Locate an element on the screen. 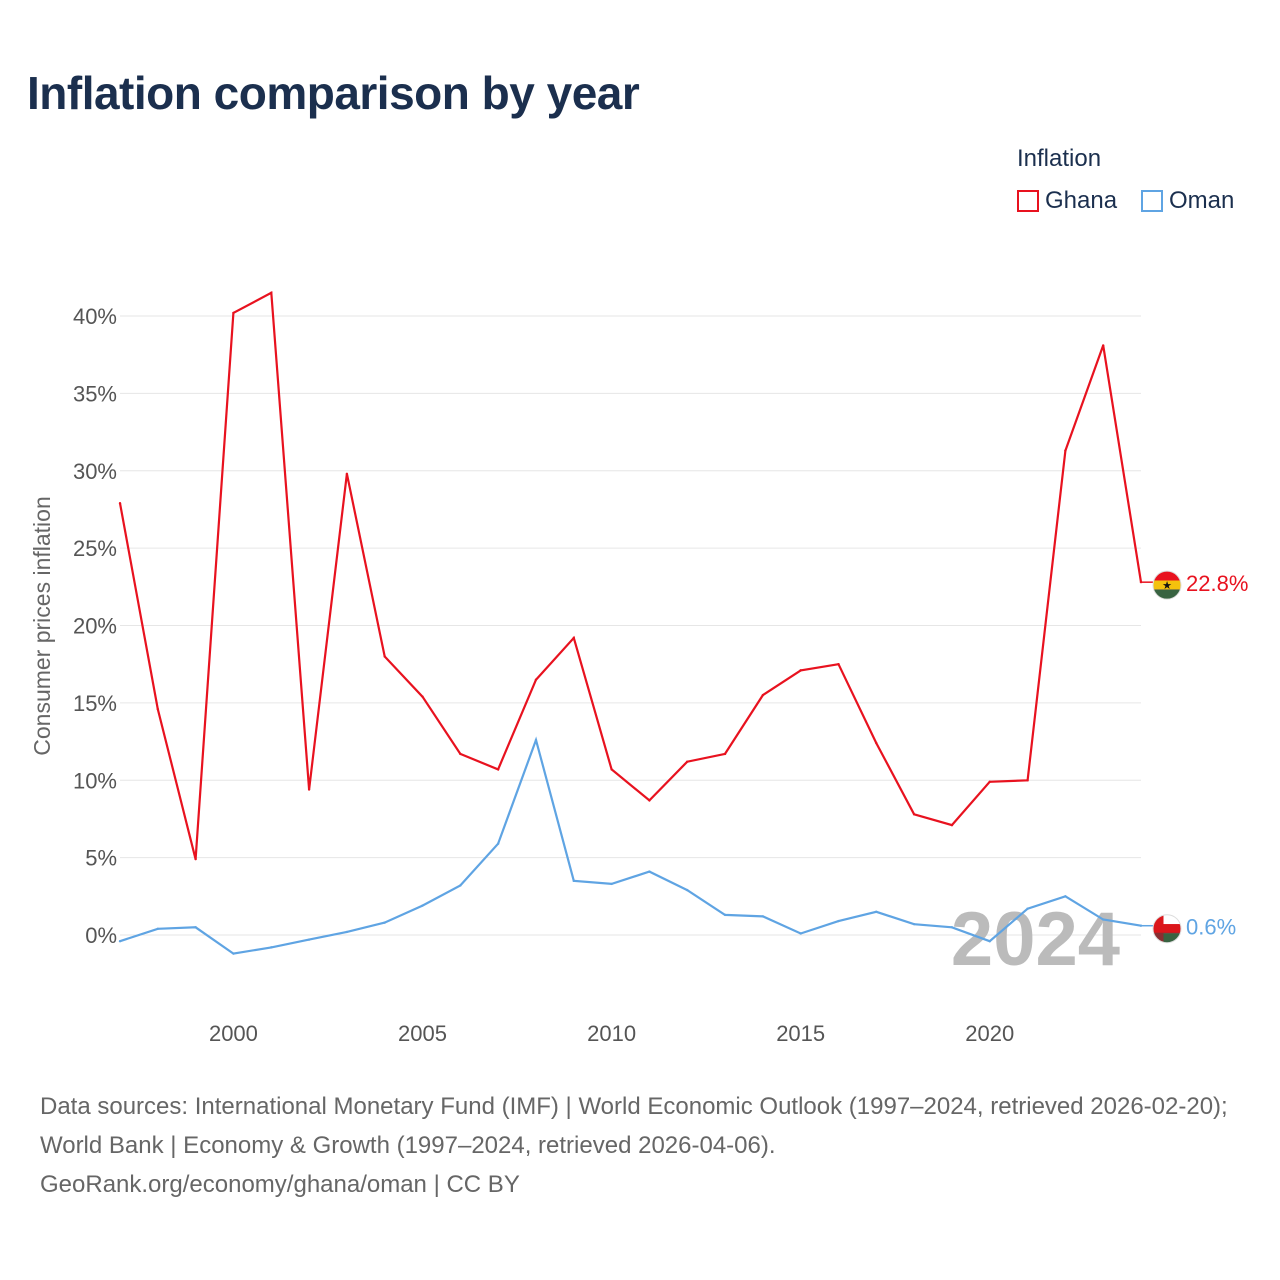  legend-item-oman: Oman is located at coordinates (1187, 201).